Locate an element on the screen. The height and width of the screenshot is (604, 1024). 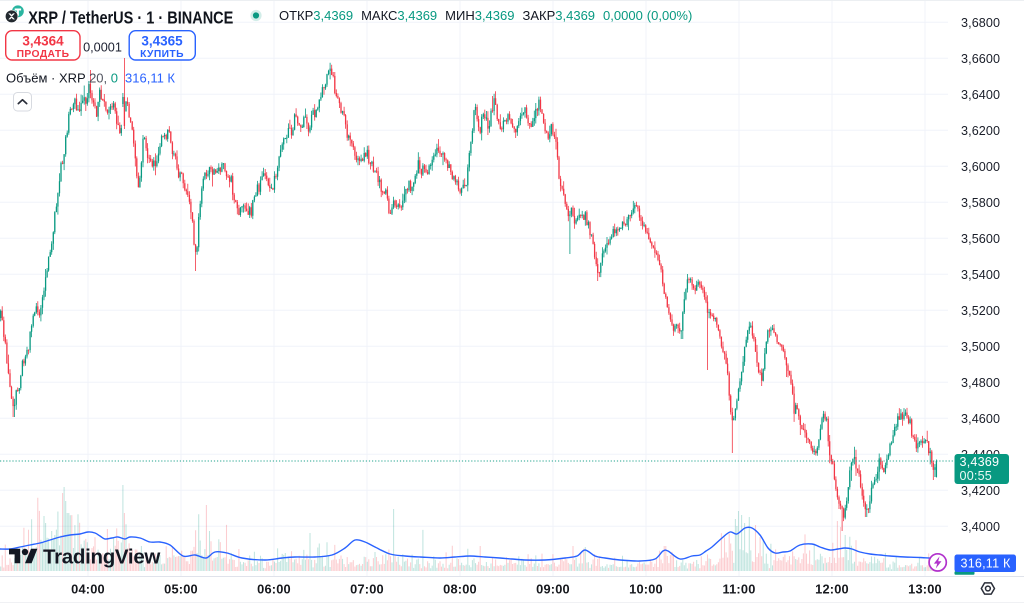
svg-text: 3,6000 is located at coordinates (980, 167).